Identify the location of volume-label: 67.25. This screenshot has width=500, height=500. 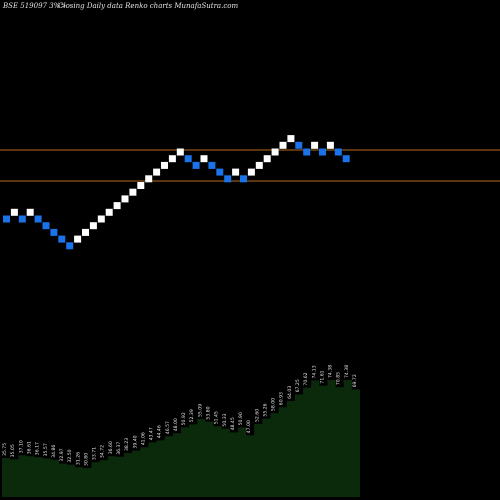
(298, 385).